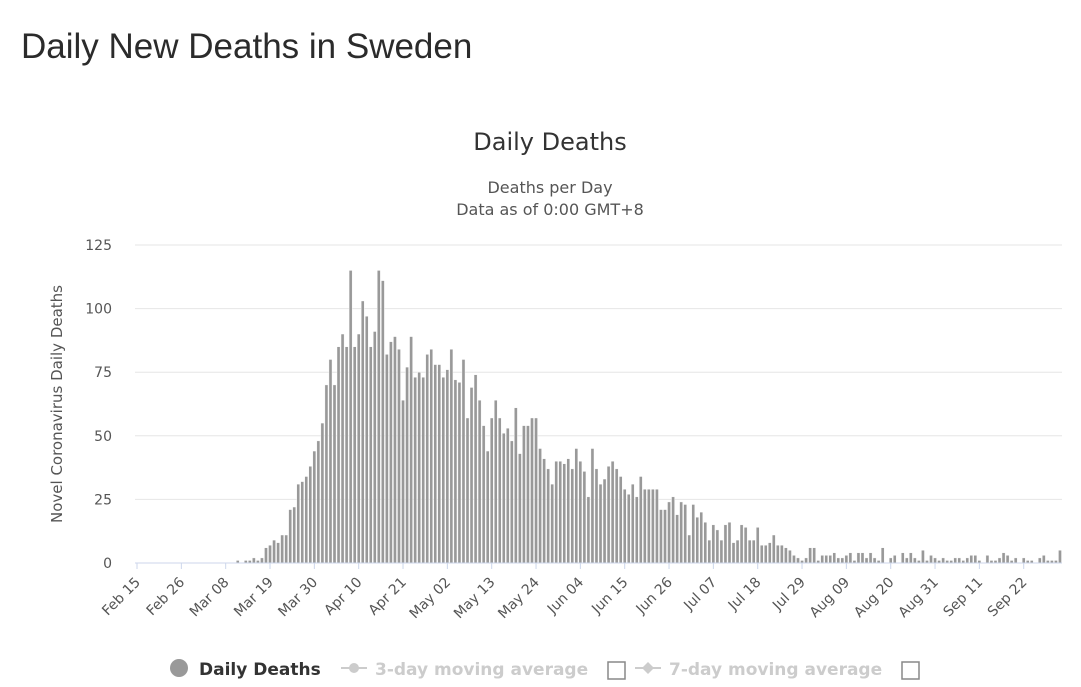  Describe the element at coordinates (548, 516) in the screenshot. I see `bar: May 27: 37` at that location.